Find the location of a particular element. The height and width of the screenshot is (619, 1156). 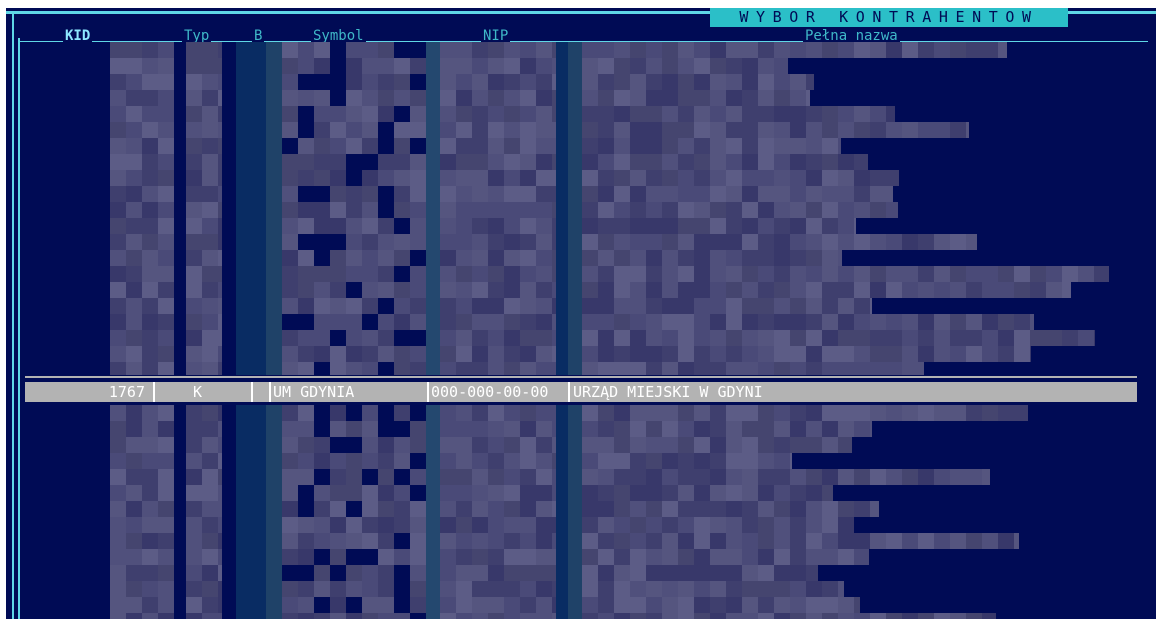

selected-row-nip: 000-000-00-00 is located at coordinates (490, 392).